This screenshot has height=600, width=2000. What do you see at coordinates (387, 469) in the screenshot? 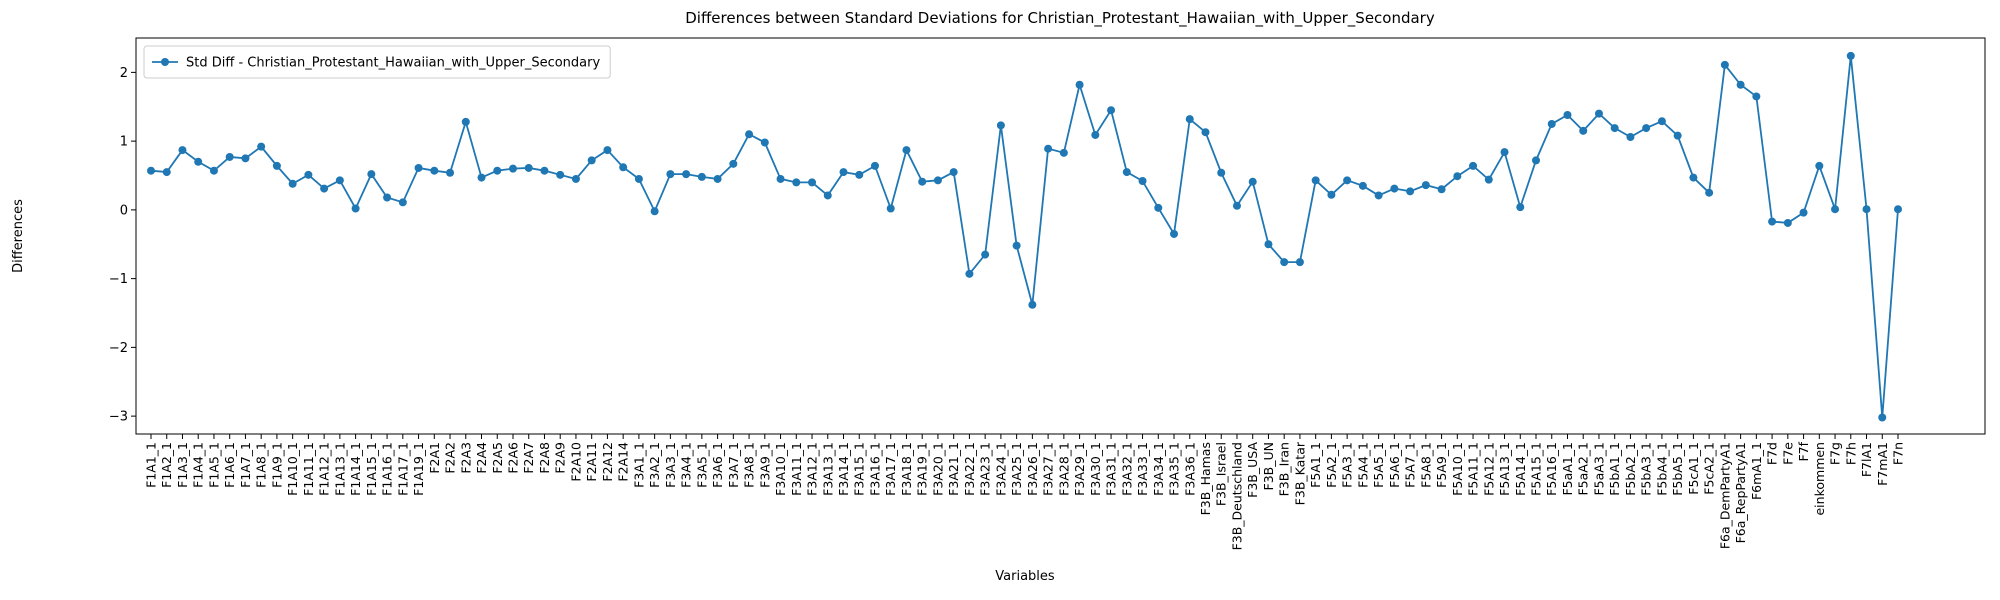
I see `x-tick-label: F1A16_1` at bounding box center [387, 469].